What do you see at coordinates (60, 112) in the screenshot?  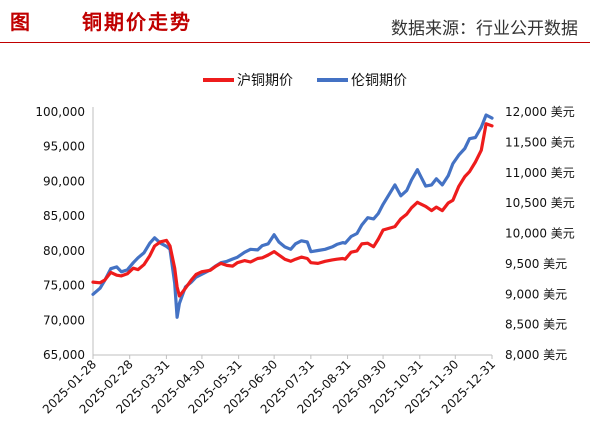 I see `y-tick-label-left: 100,000` at bounding box center [60, 112].